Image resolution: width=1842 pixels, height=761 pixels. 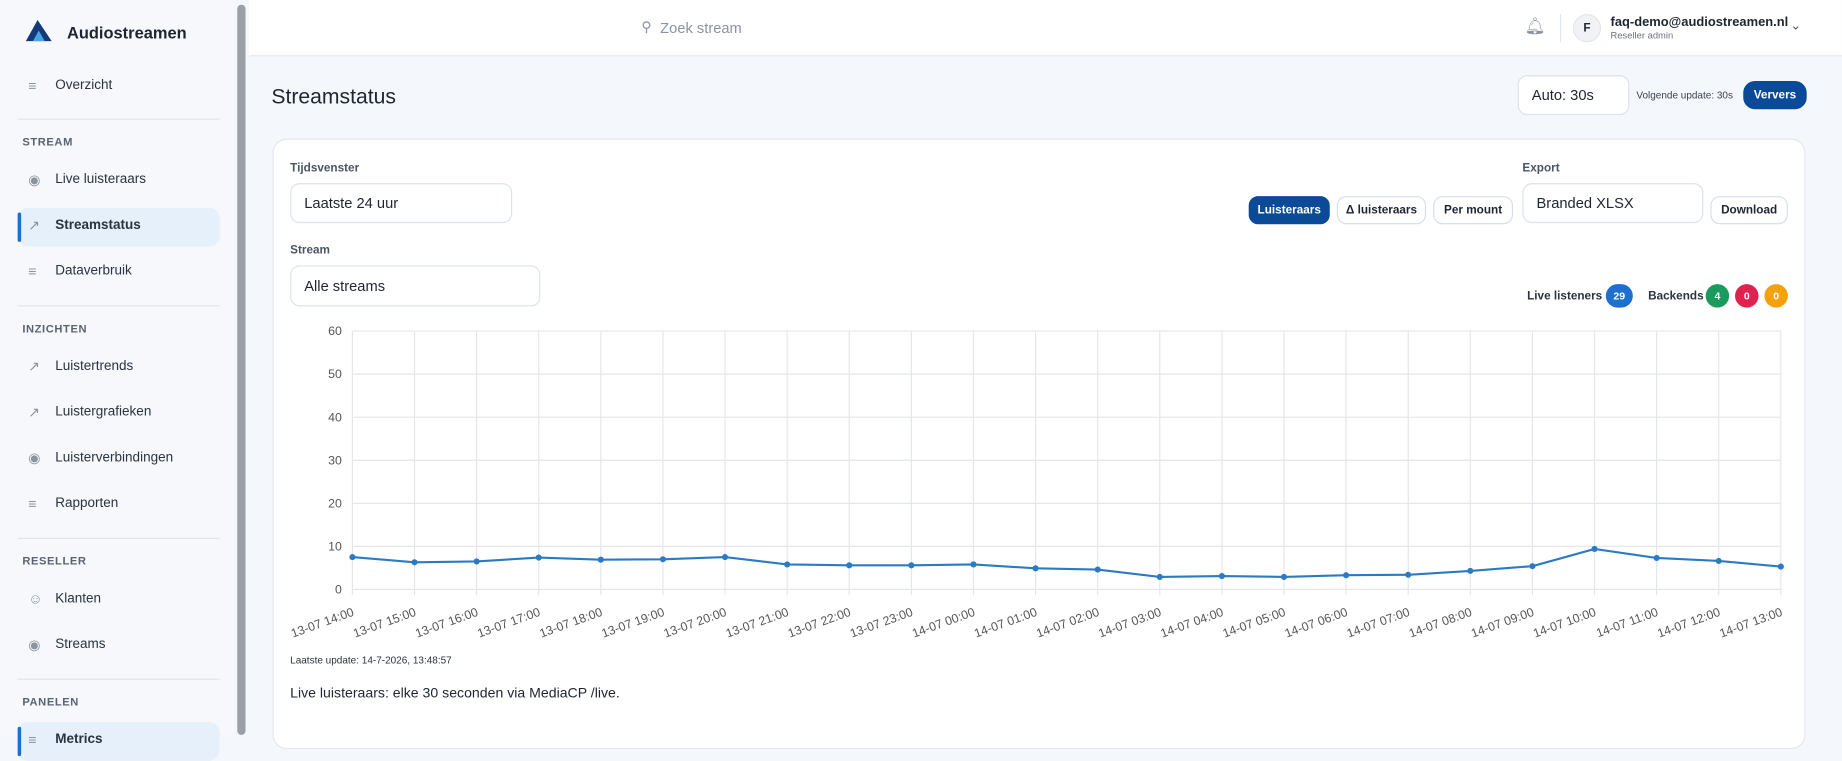 What do you see at coordinates (98, 225) in the screenshot?
I see `nav-item: Streamstatus` at bounding box center [98, 225].